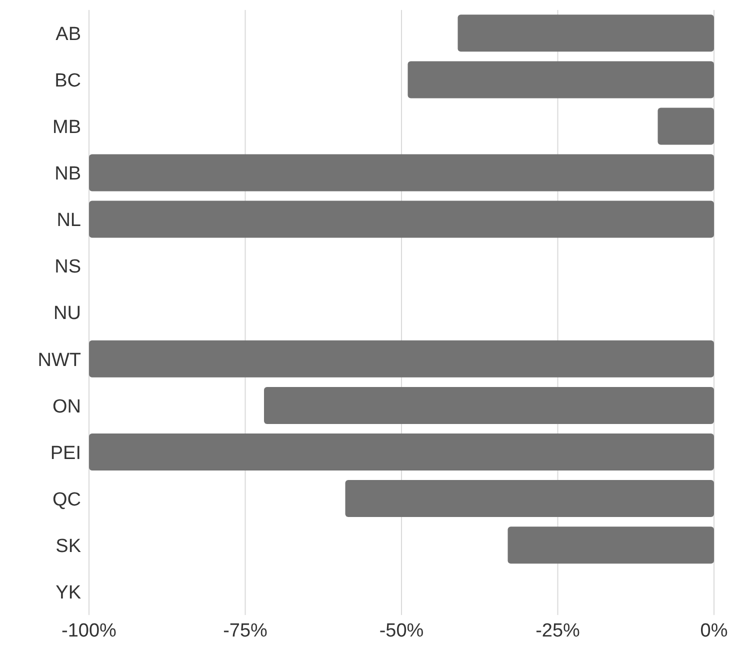  I want to click on y-tick-label: QC, so click(66, 499).